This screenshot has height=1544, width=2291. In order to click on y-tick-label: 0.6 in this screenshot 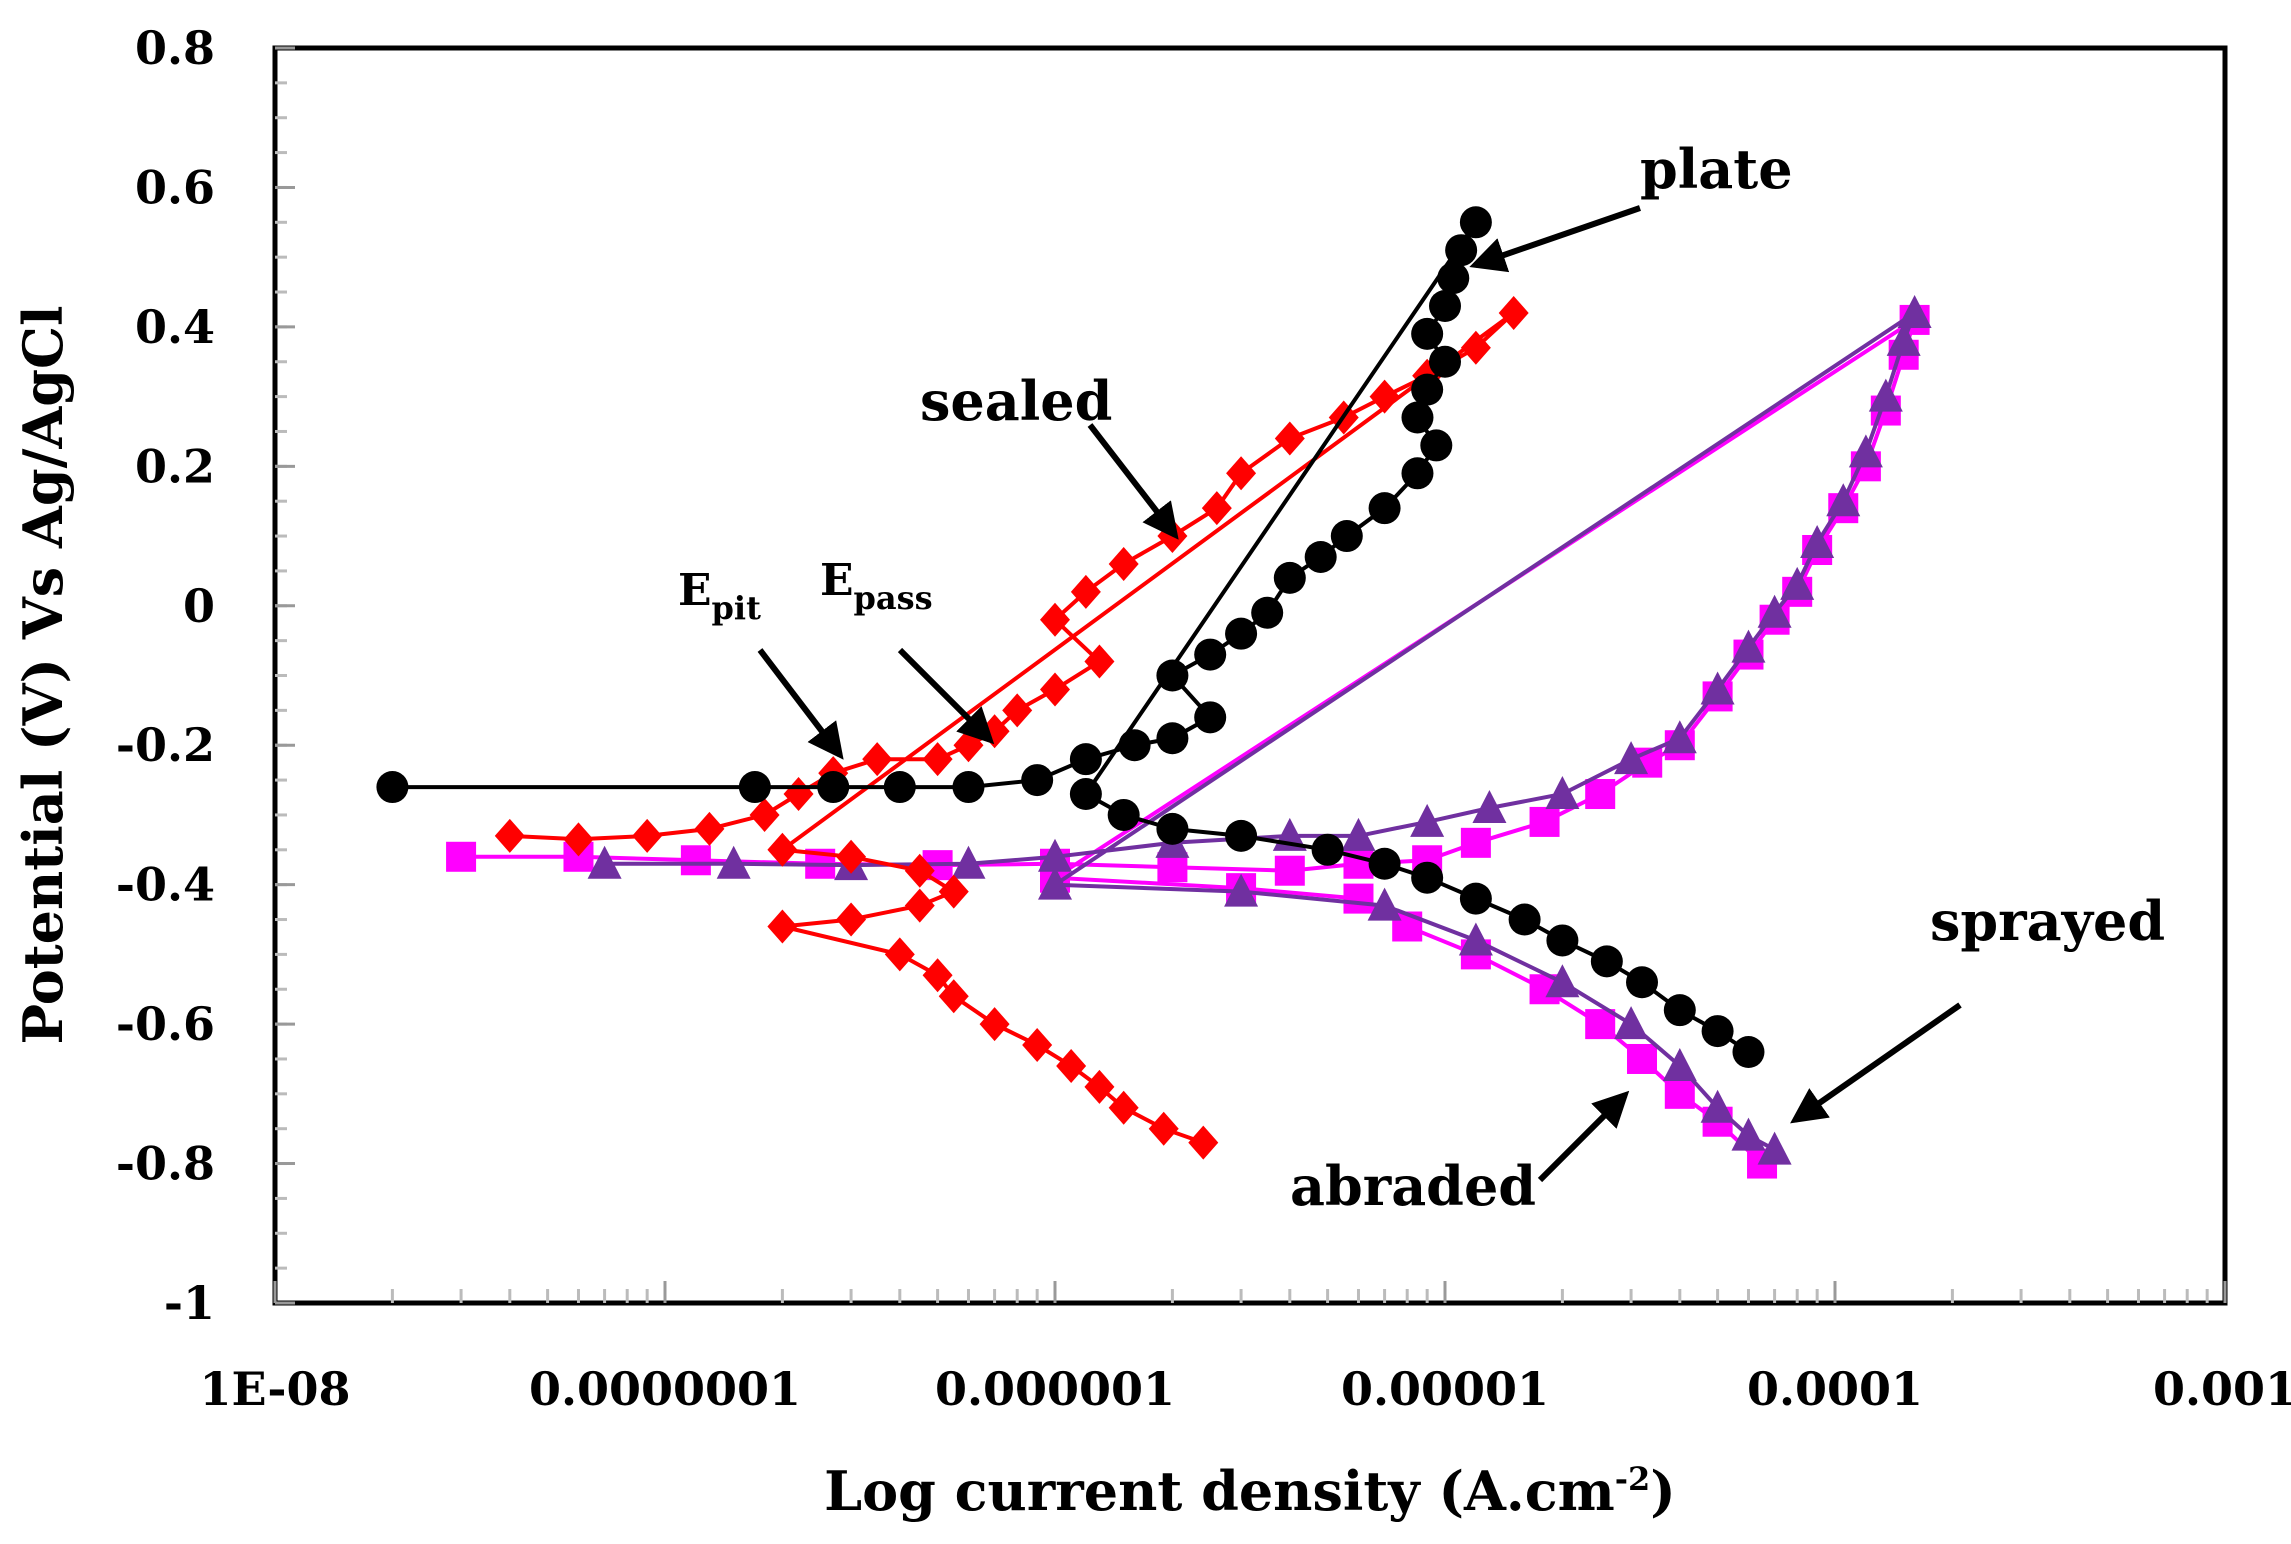, I will do `click(175, 187)`.